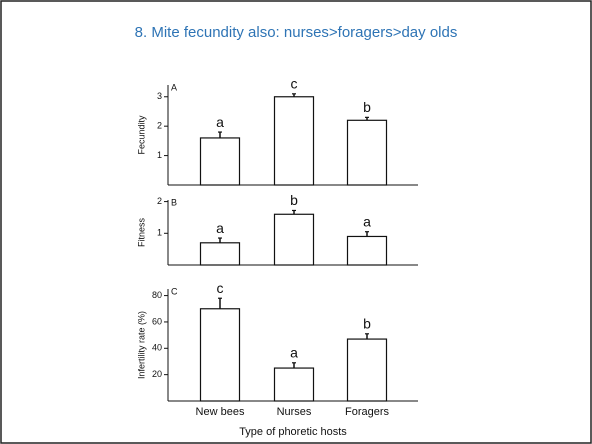 This screenshot has height=444, width=592. I want to click on y-axis-label: Infertility rate (%), so click(141, 345).